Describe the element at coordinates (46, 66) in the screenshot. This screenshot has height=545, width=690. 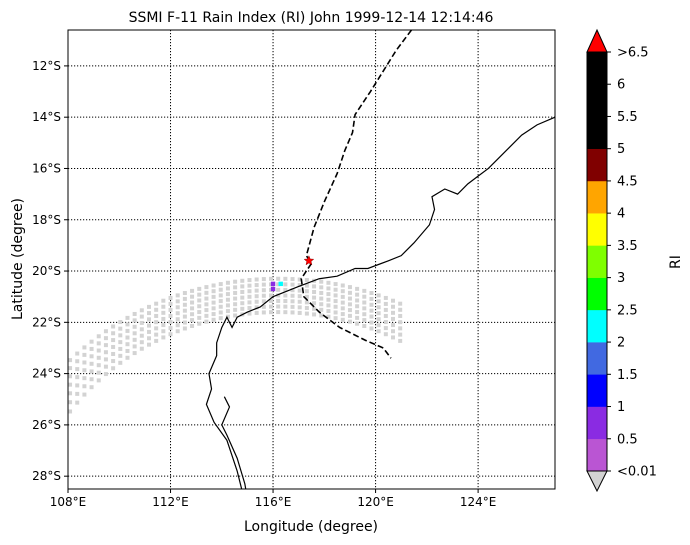
I see `y-tick-label: 12°S` at that location.